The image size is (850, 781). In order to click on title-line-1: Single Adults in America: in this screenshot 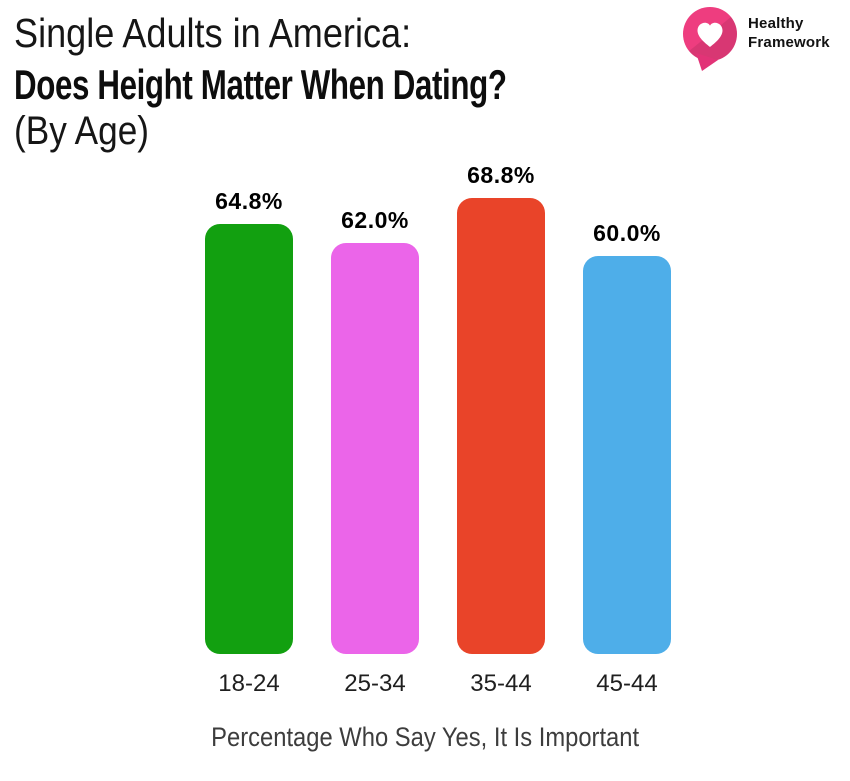, I will do `click(213, 33)`.